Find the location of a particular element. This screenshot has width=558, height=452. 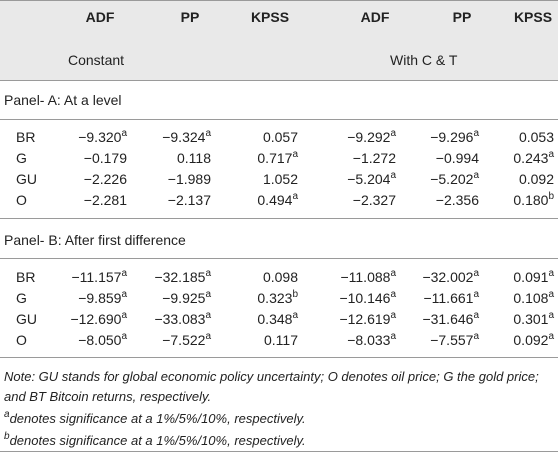

cell-value: 0.118 is located at coordinates (194, 158).